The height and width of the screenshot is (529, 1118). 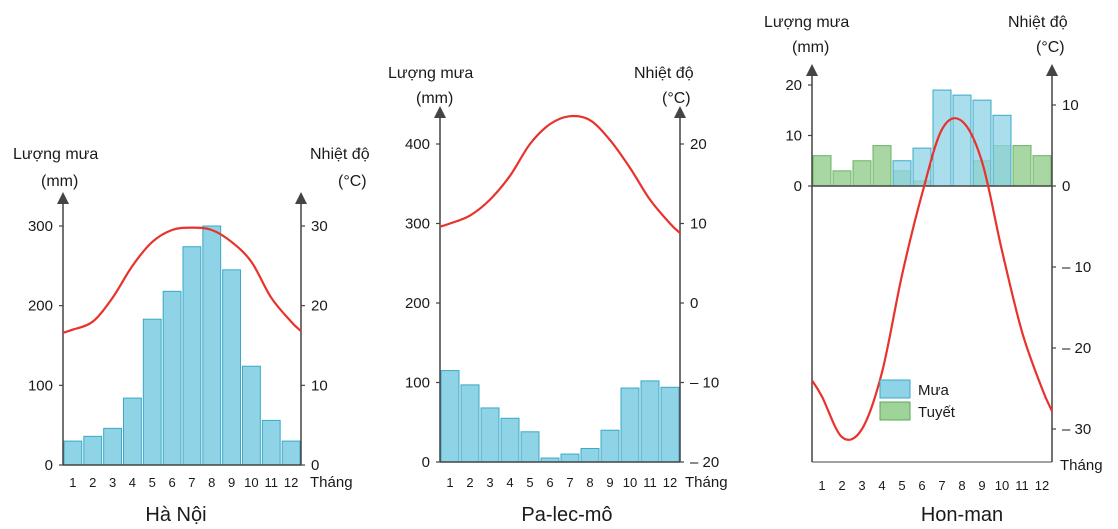 I want to click on right-tick-label: 0, so click(x=315, y=465).